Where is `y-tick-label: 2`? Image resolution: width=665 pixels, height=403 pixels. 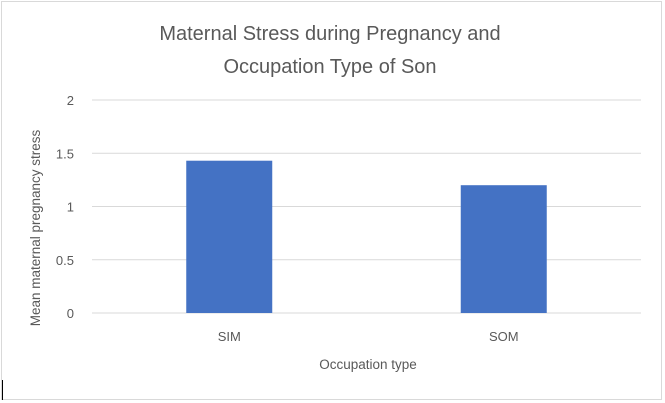 y-tick-label: 2 is located at coordinates (70, 100).